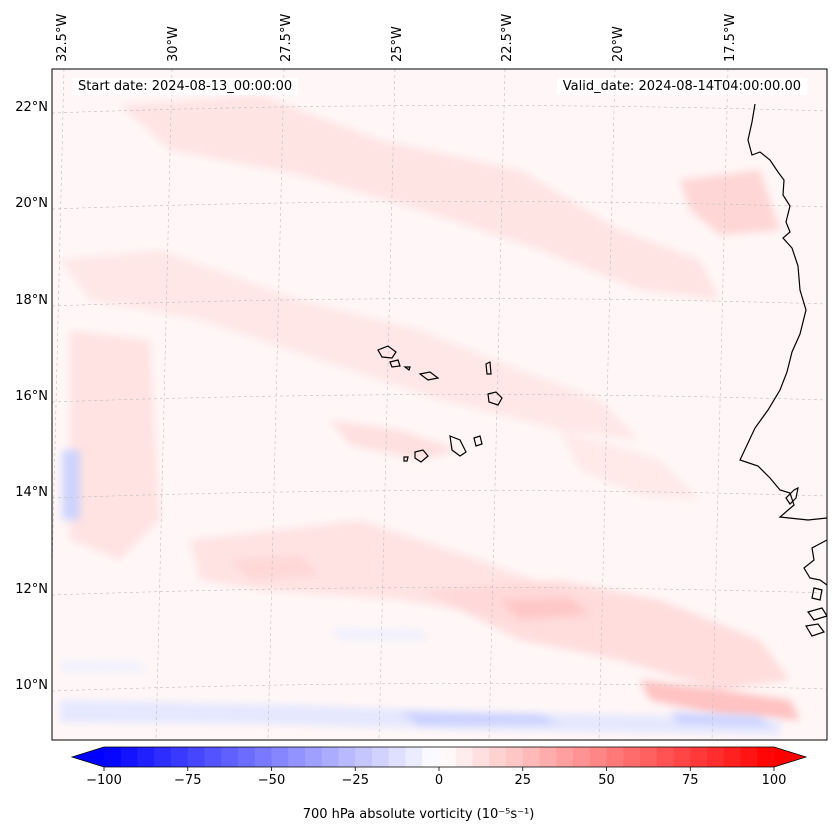  Describe the element at coordinates (817, 594) in the screenshot. I see `guinea-coast-fragment` at that location.